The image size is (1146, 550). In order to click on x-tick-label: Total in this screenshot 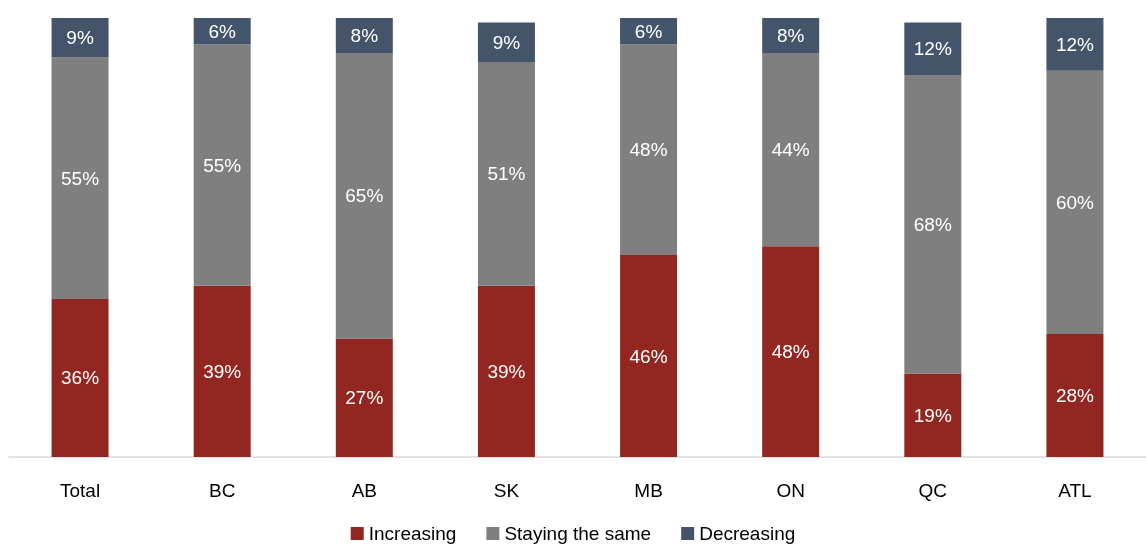, I will do `click(80, 490)`.